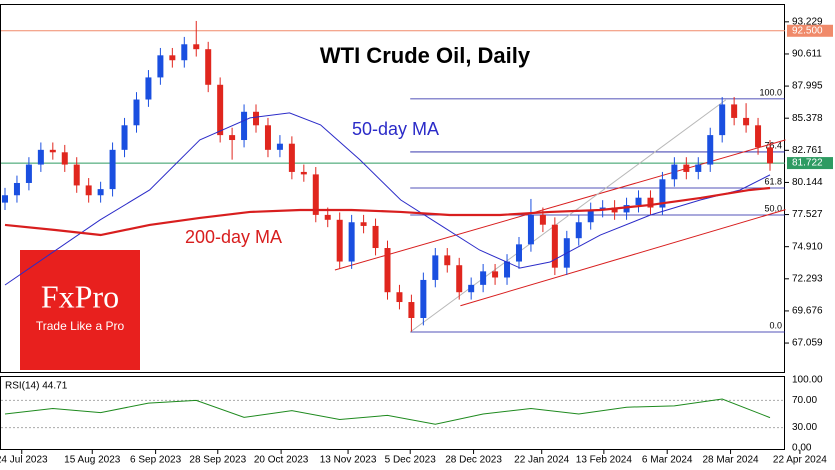  Describe the element at coordinates (800, 460) in the screenshot. I see `x-tick-label: 22 Apr 2024` at that location.